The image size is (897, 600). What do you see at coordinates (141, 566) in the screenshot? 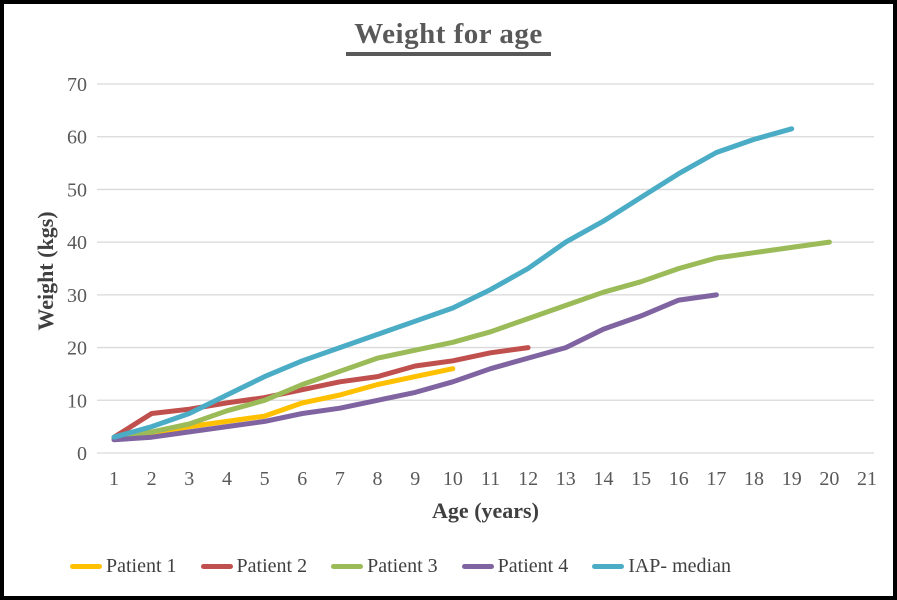
I see `legend-label-patient-1: Patient 1` at bounding box center [141, 566].